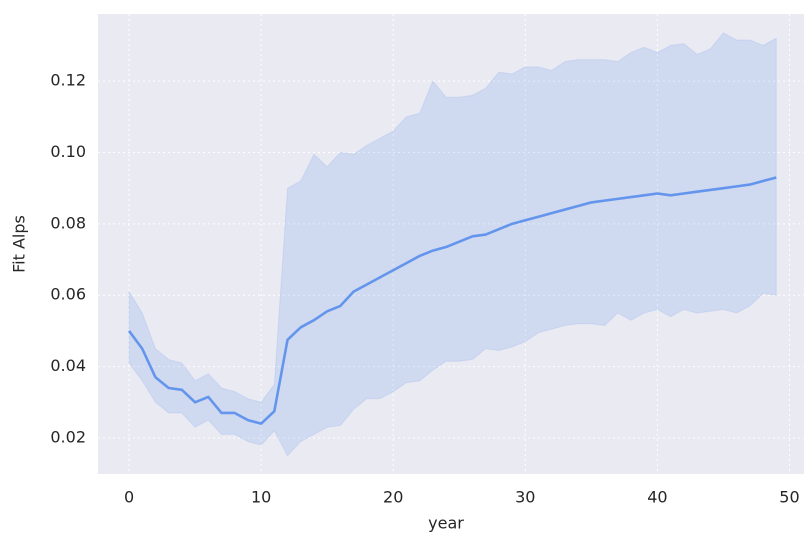  I want to click on x-tick-label: 50, so click(789, 497).